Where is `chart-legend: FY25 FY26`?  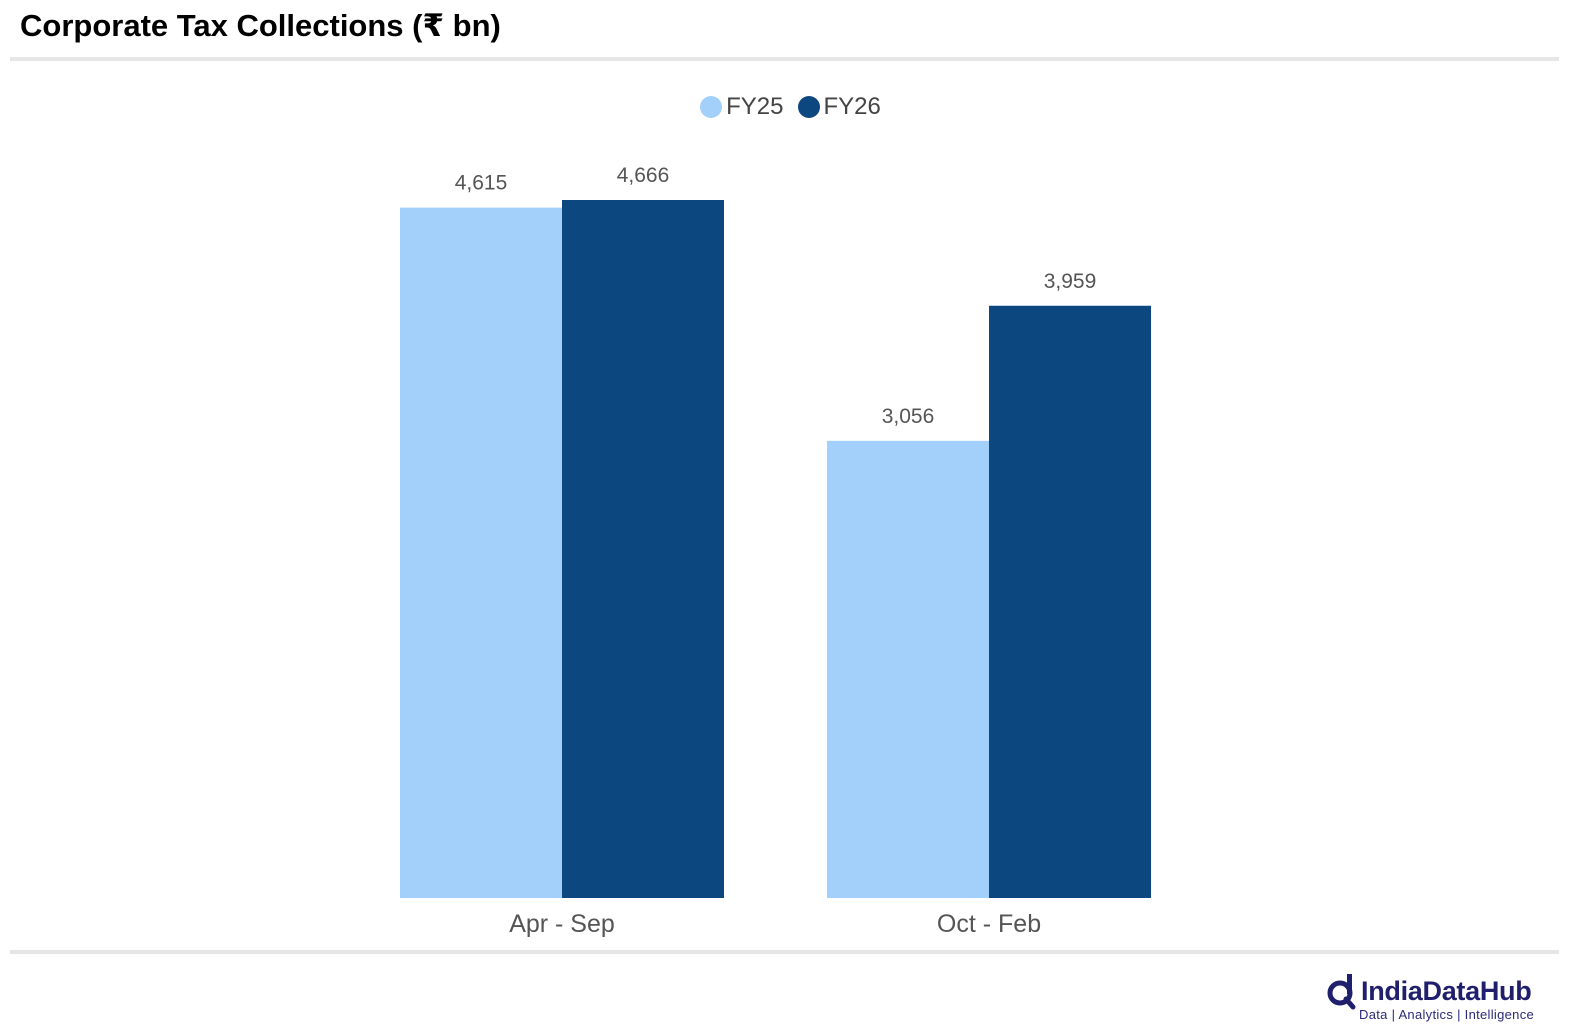 chart-legend: FY25 FY26 is located at coordinates (784, 107).